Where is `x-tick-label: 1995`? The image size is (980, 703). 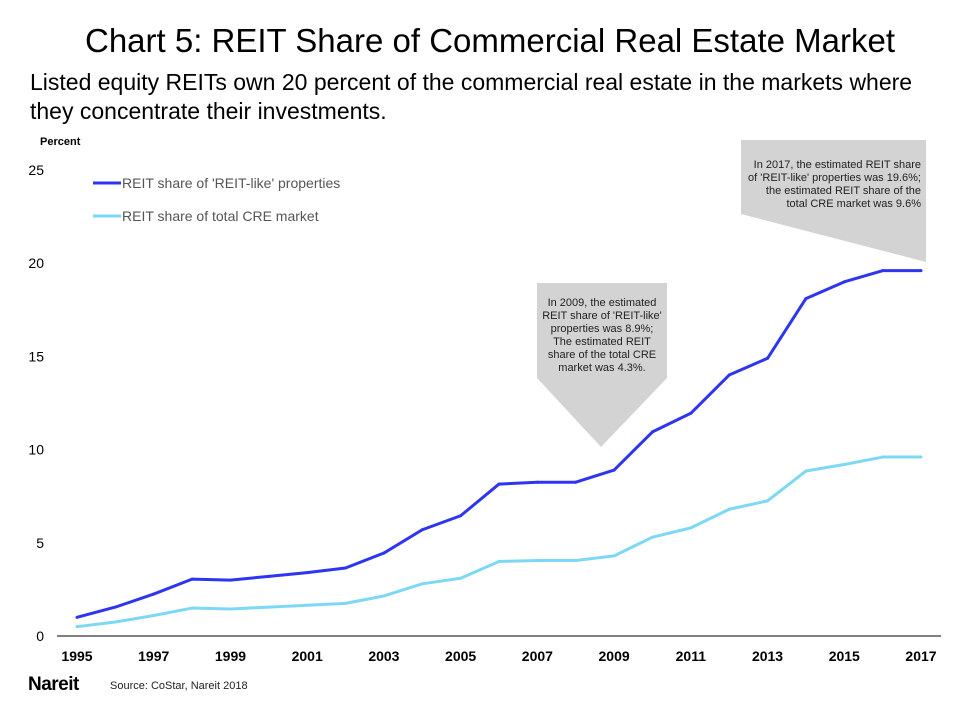
x-tick-label: 1995 is located at coordinates (76, 656).